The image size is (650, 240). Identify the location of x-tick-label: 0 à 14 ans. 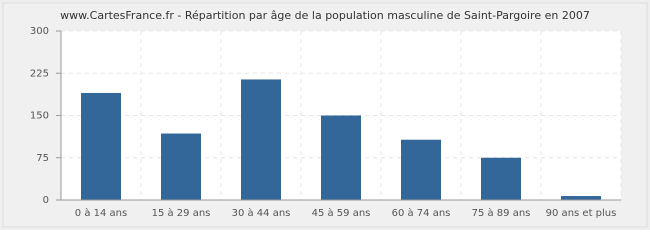
(101, 213).